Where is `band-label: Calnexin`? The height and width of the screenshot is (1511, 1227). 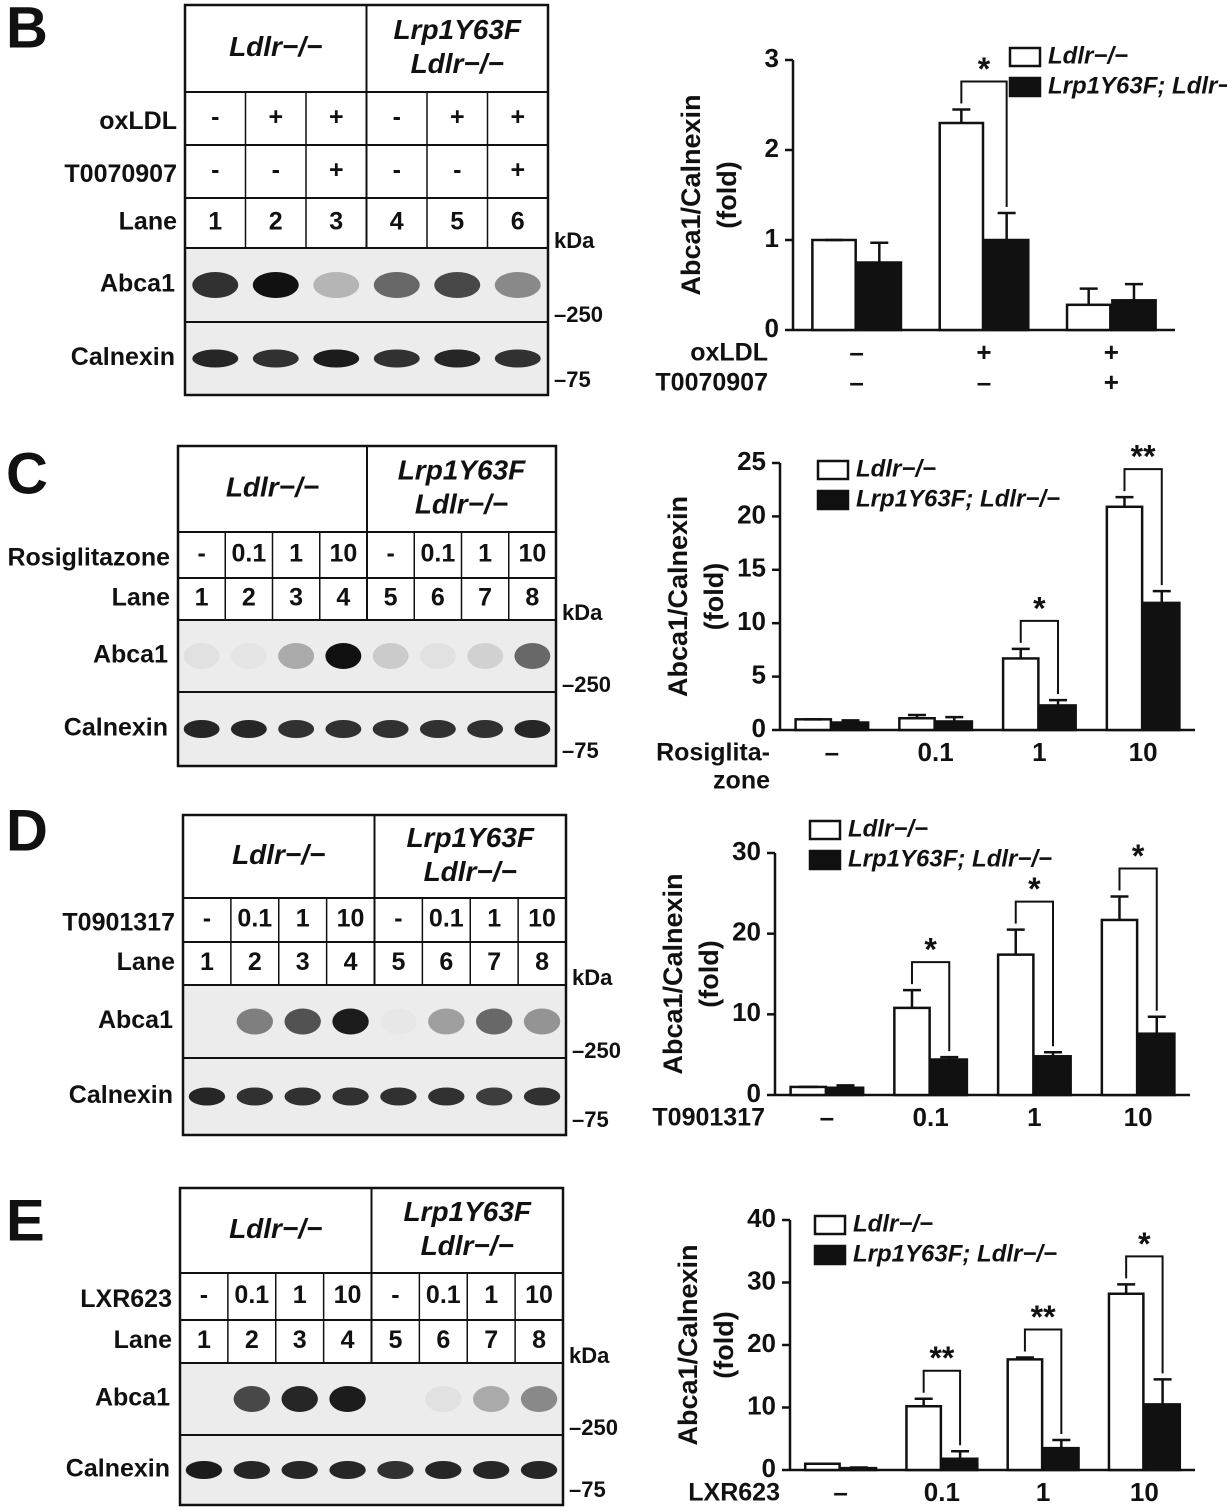
band-label: Calnexin is located at coordinates (121, 1095).